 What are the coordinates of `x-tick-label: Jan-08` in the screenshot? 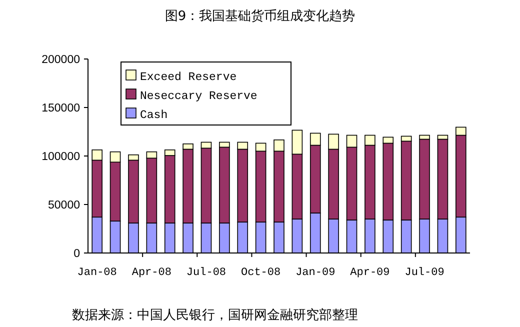 It's located at (97, 273).